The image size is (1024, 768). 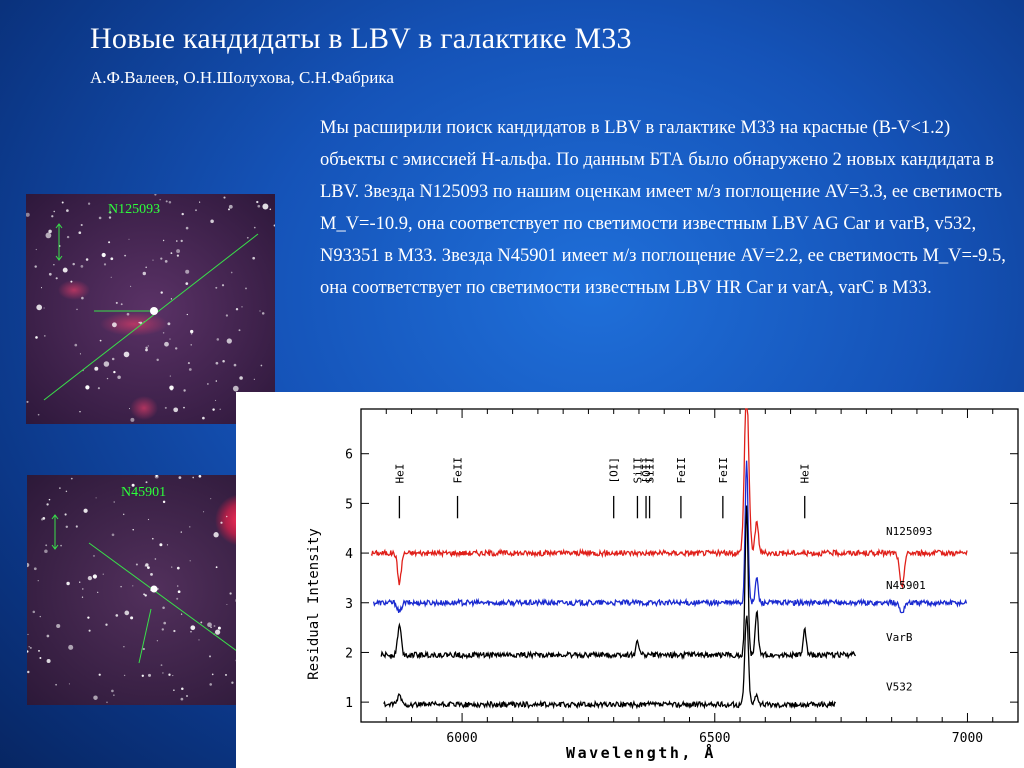 I want to click on y-tick-label: 2, so click(x=349, y=653).